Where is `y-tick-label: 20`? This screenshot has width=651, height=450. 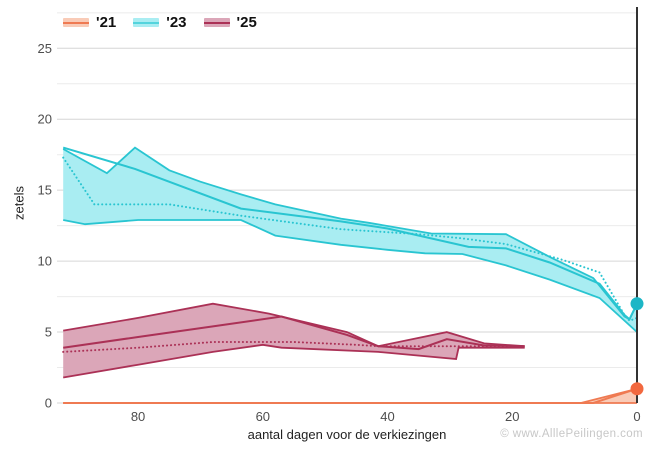 y-tick-label: 20 is located at coordinates (45, 119).